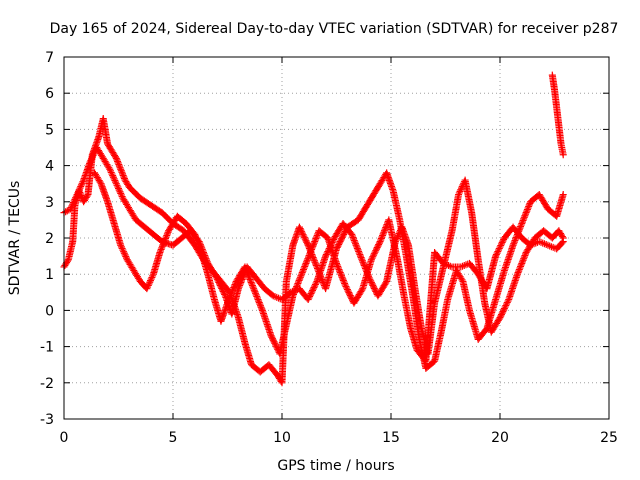 The image size is (640, 480). I want to click on y-tick-label: -2, so click(47, 384).